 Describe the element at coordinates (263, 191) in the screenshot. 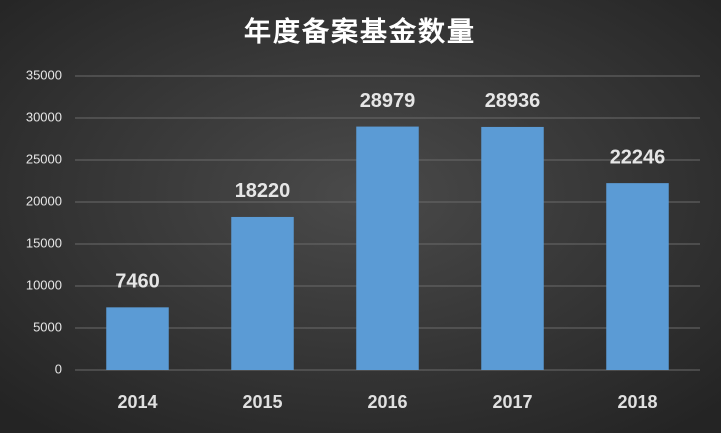

I see `data-label: 18220` at that location.